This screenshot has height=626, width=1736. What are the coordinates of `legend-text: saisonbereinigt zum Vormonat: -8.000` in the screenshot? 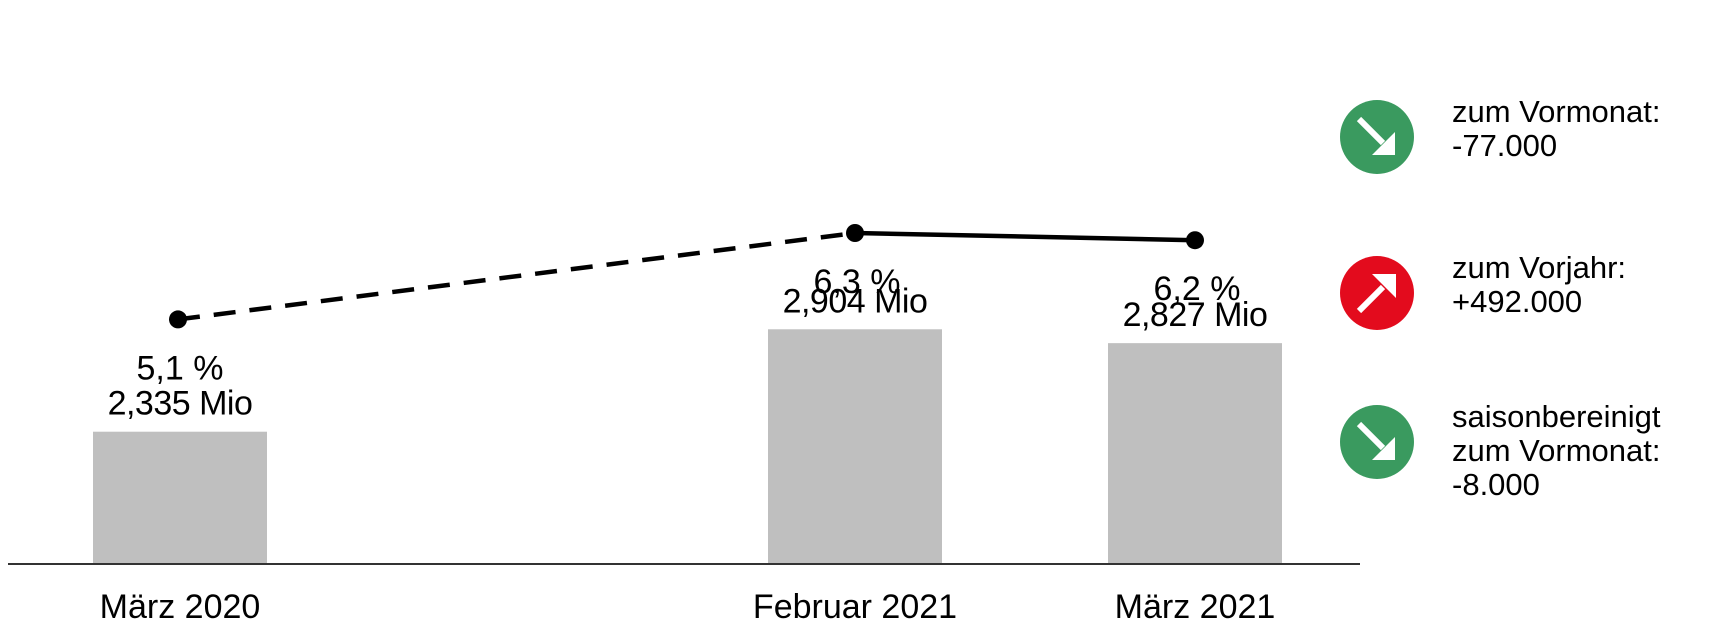 It's located at (1556, 450).